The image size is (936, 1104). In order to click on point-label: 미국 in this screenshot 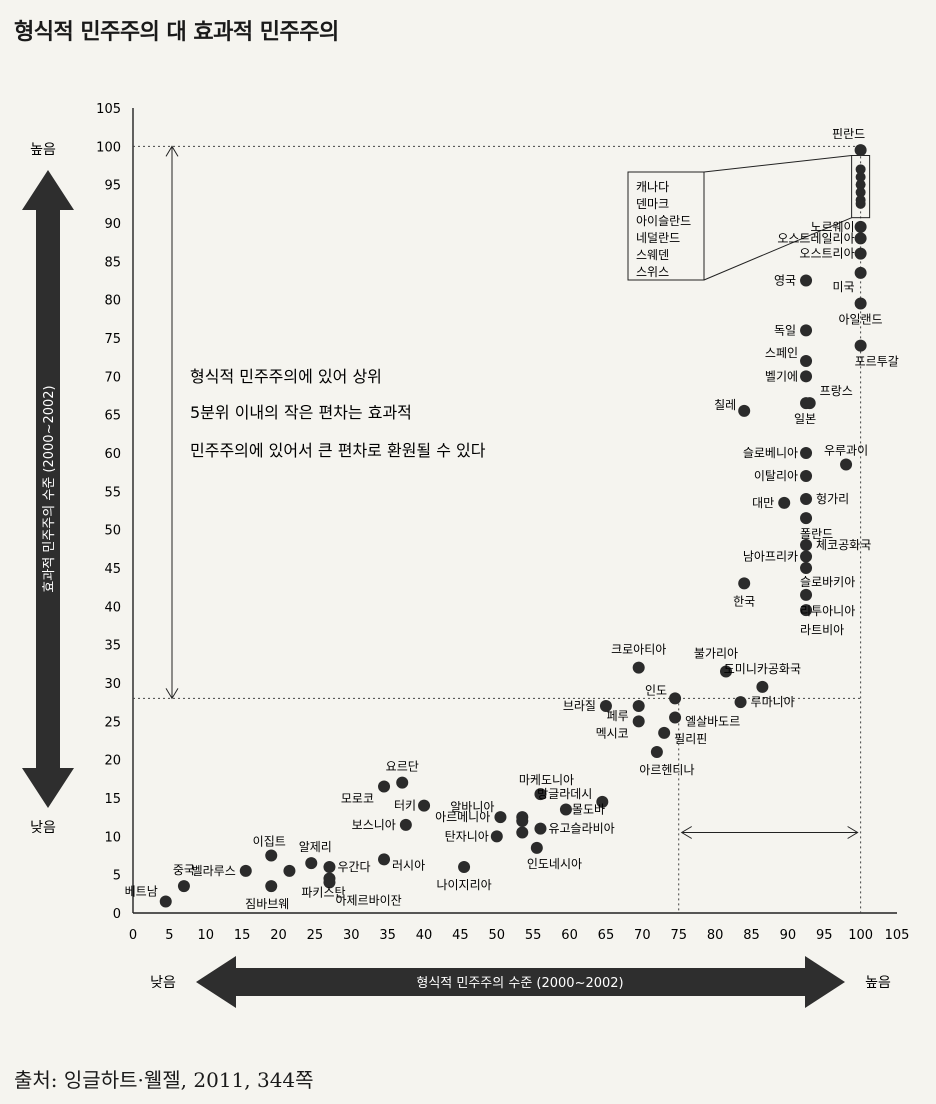, I will do `click(844, 287)`.